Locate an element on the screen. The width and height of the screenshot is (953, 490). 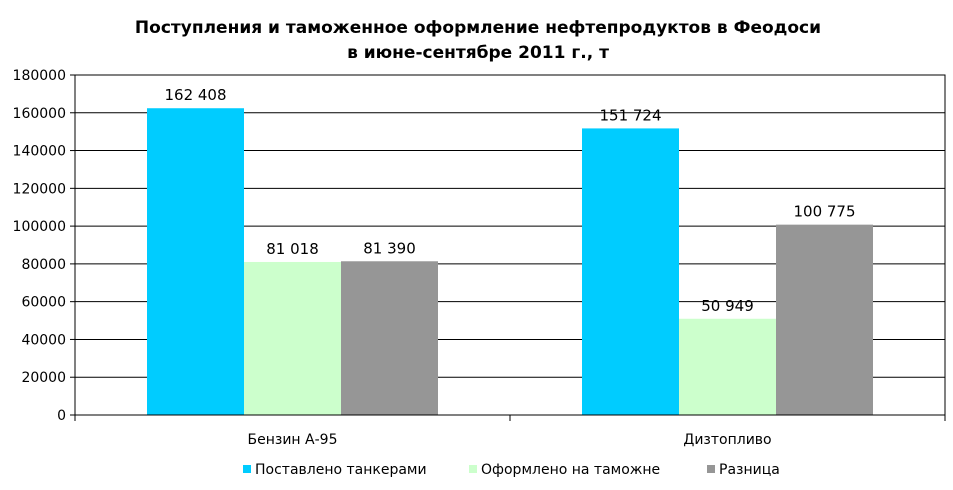
legend-item: Оформлено на таможне is located at coordinates (564, 470).